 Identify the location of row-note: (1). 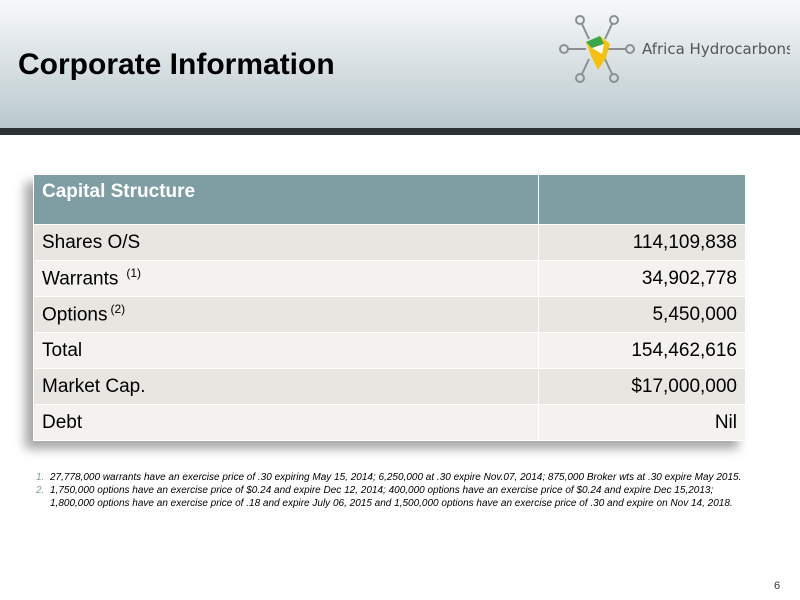
(134, 273).